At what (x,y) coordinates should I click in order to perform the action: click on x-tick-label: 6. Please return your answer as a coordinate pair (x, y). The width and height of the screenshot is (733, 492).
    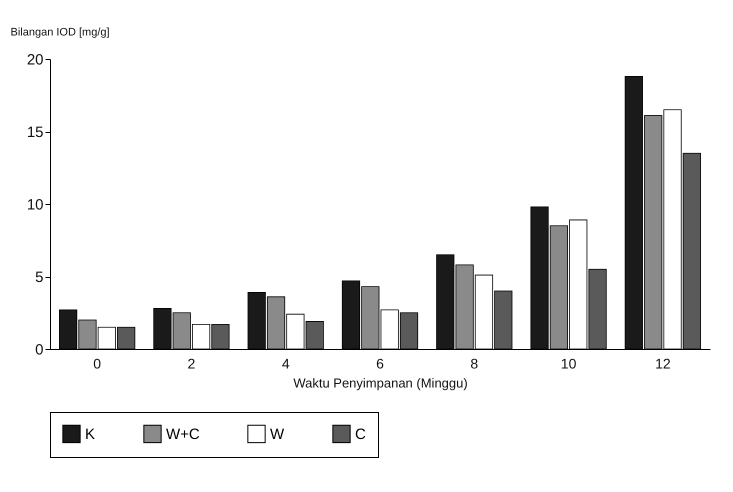
    Looking at the image, I should click on (380, 364).